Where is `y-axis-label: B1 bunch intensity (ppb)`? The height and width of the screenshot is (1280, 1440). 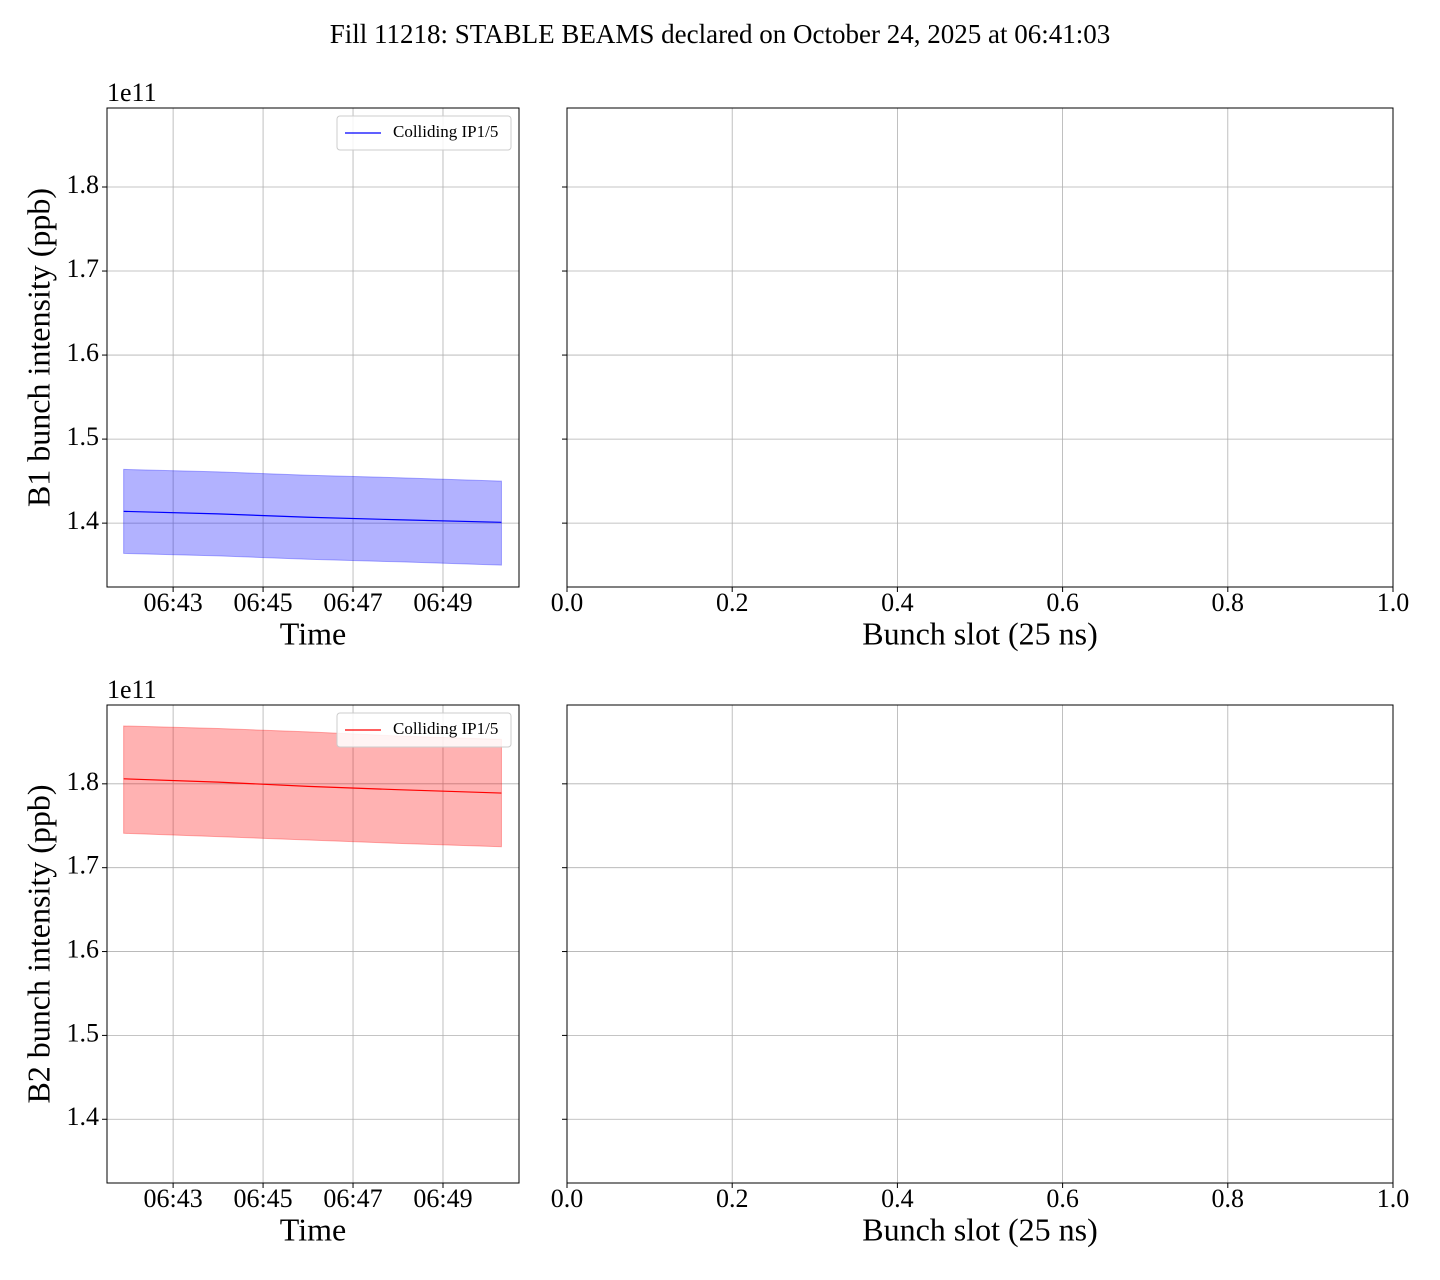 y-axis-label: B1 bunch intensity (ppb) is located at coordinates (38, 347).